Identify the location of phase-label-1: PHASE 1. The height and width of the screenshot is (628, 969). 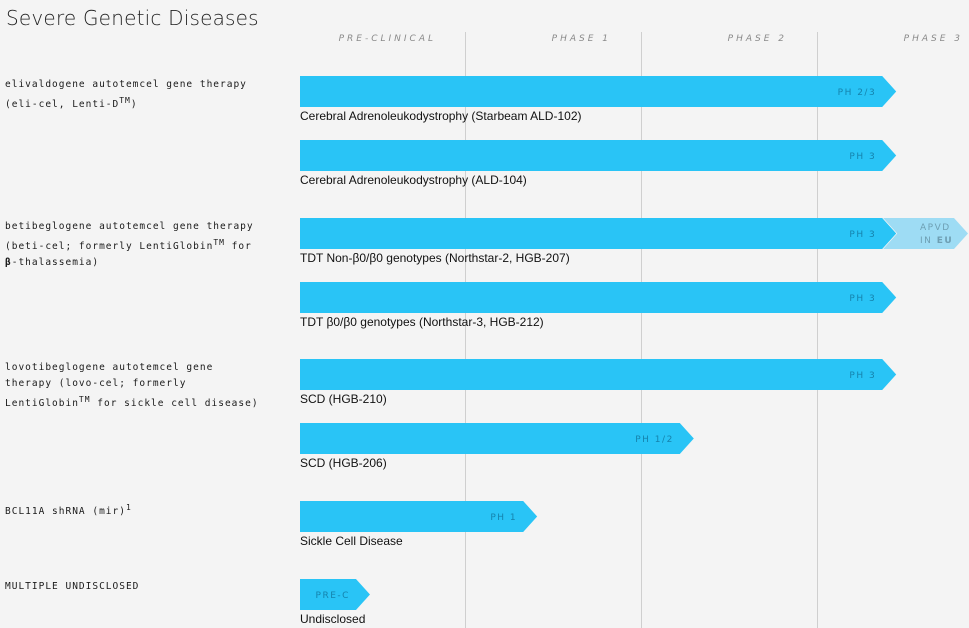
(581, 39).